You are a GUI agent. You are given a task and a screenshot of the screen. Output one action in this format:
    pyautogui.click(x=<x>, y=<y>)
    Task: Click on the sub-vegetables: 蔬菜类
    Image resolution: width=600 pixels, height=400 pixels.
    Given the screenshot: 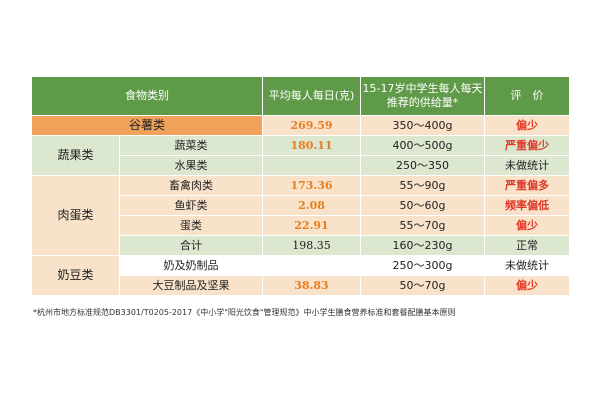 What is the action you would take?
    pyautogui.click(x=191, y=145)
    